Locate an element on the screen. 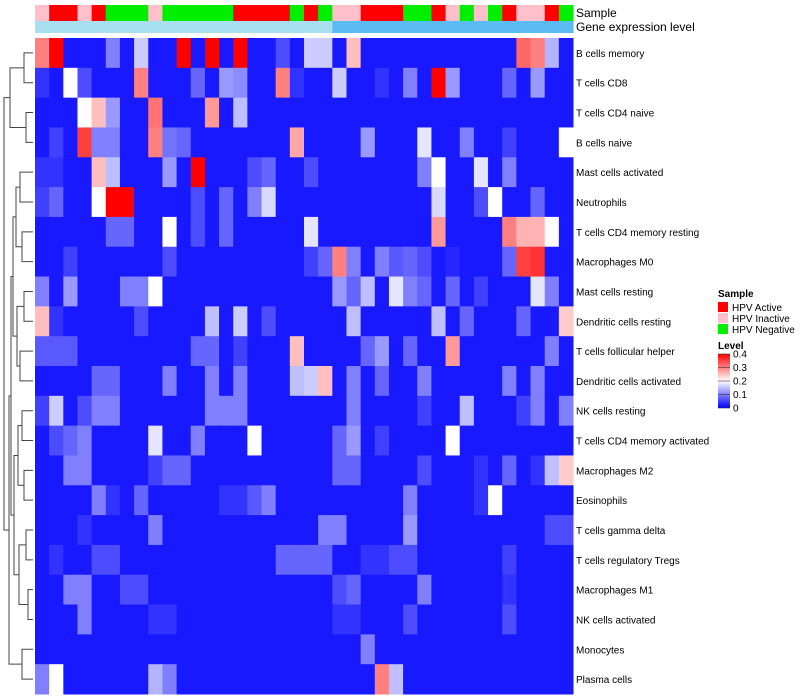  row-label: Dendritic cells activated is located at coordinates (628, 382).